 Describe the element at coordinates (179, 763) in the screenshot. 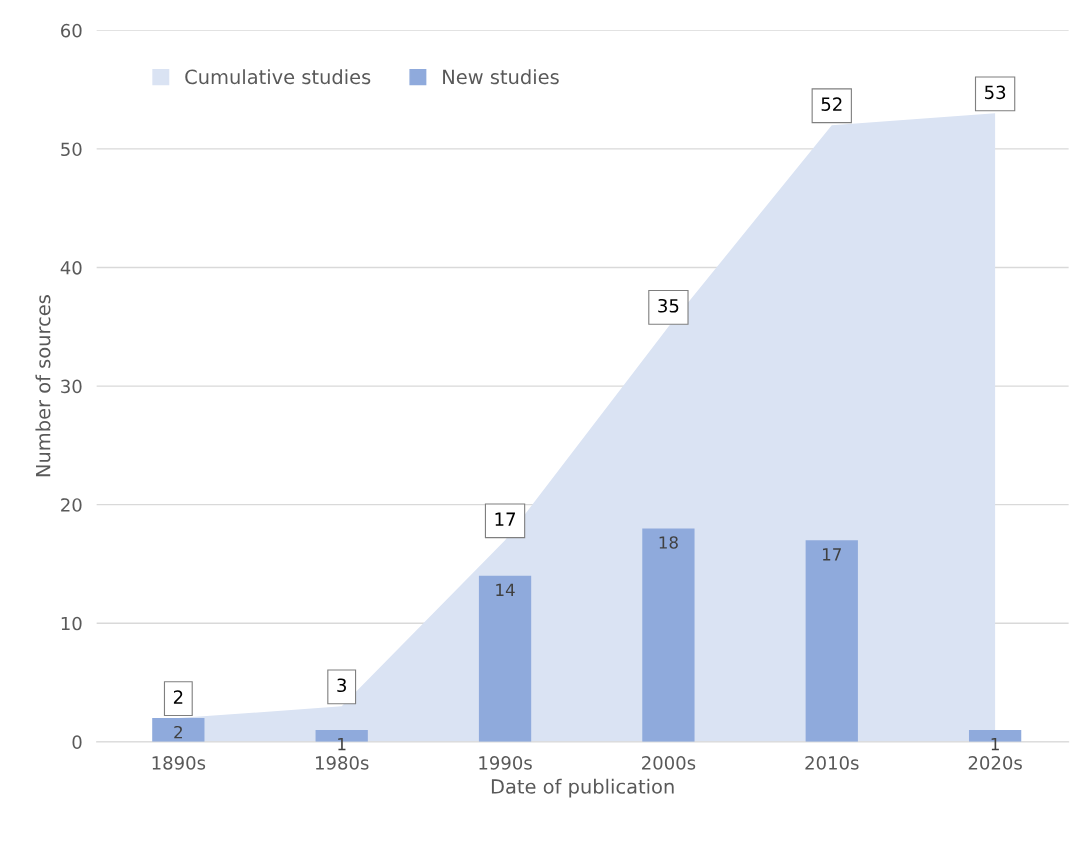

I see `x-tick-label: 1890s` at that location.